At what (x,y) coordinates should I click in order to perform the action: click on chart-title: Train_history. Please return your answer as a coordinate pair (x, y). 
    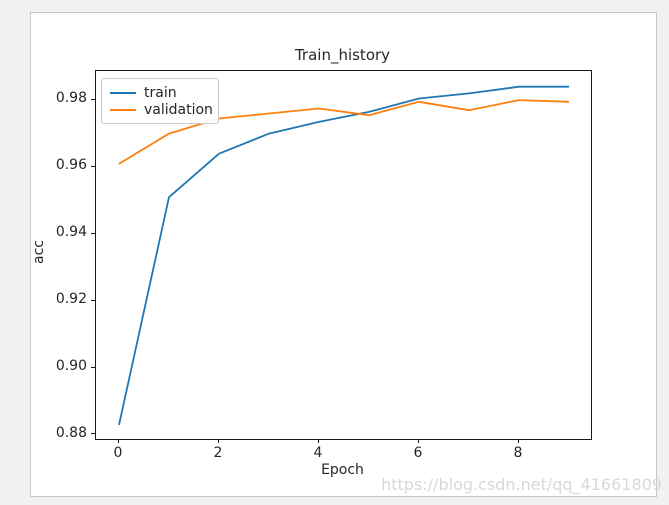
    Looking at the image, I should click on (342, 55).